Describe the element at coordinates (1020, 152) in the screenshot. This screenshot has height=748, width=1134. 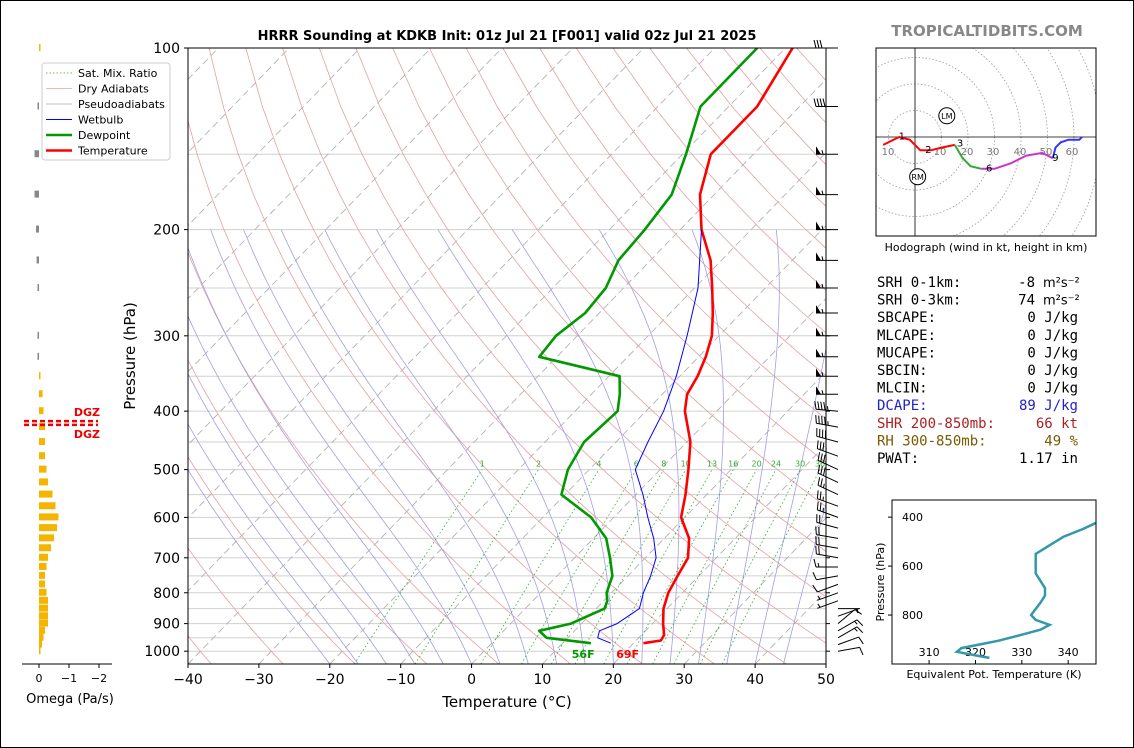
I see `hodo-ring-label: 40` at that location.